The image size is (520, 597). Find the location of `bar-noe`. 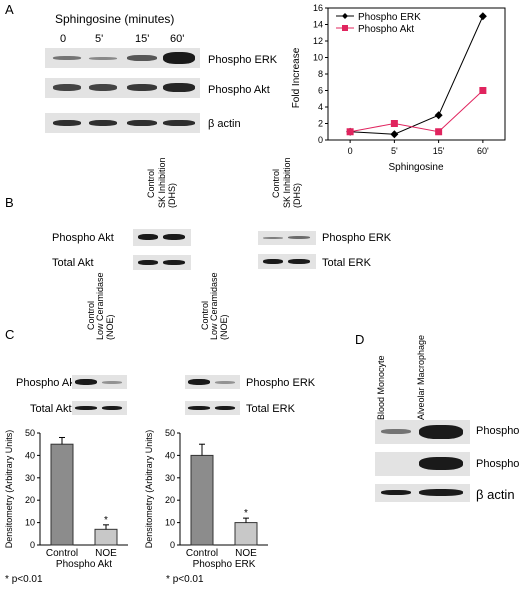

bar-noe is located at coordinates (246, 534).